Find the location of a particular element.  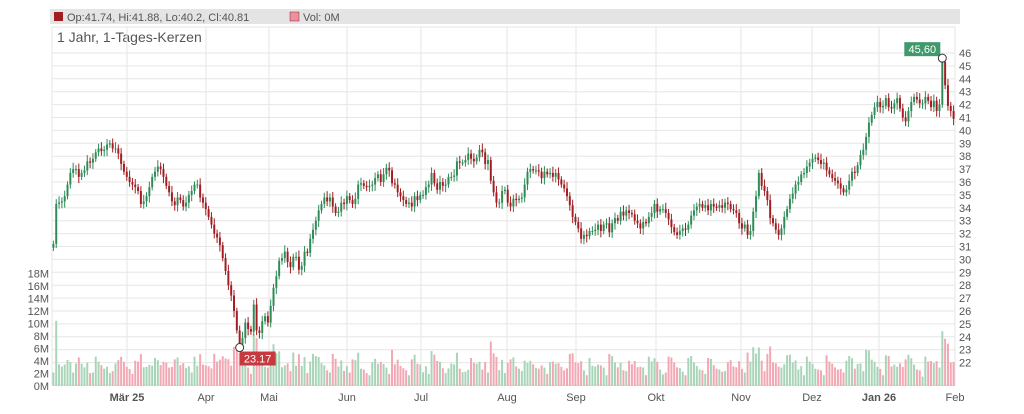

low-label-text: 23.17 is located at coordinates (258, 360).